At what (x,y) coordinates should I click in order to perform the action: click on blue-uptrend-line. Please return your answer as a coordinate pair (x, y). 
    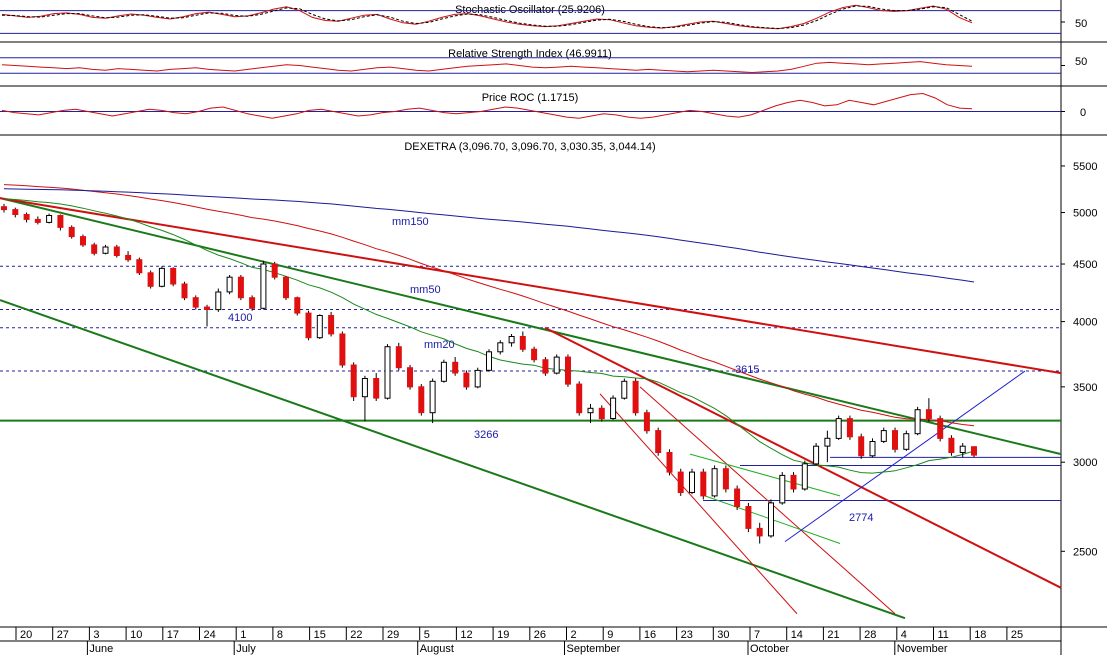
    Looking at the image, I should click on (905, 456).